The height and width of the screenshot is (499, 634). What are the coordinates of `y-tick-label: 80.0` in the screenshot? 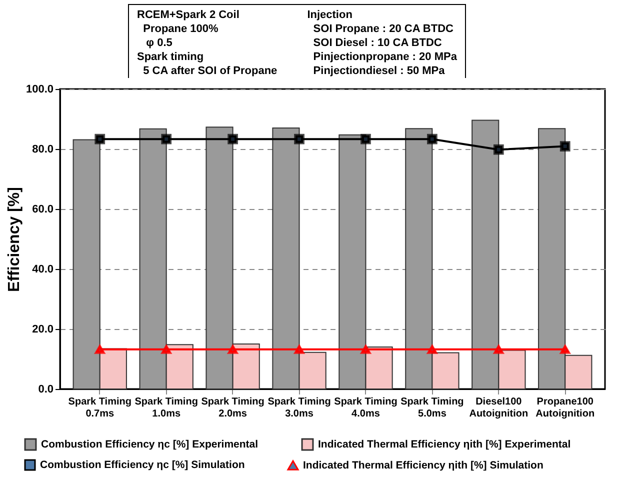 It's located at (43, 150).